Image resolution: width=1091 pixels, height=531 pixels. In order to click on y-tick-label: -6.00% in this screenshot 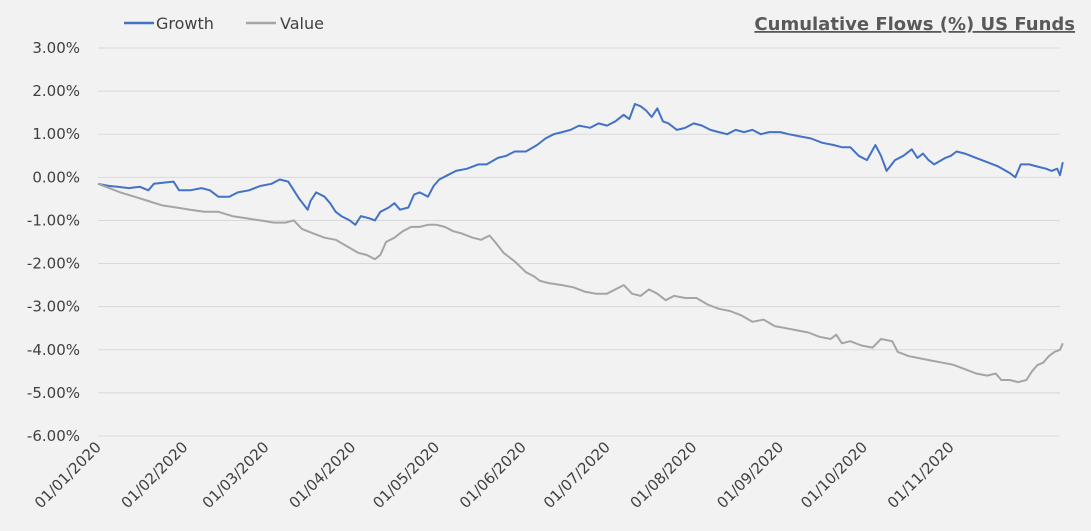, I will do `click(53, 436)`.